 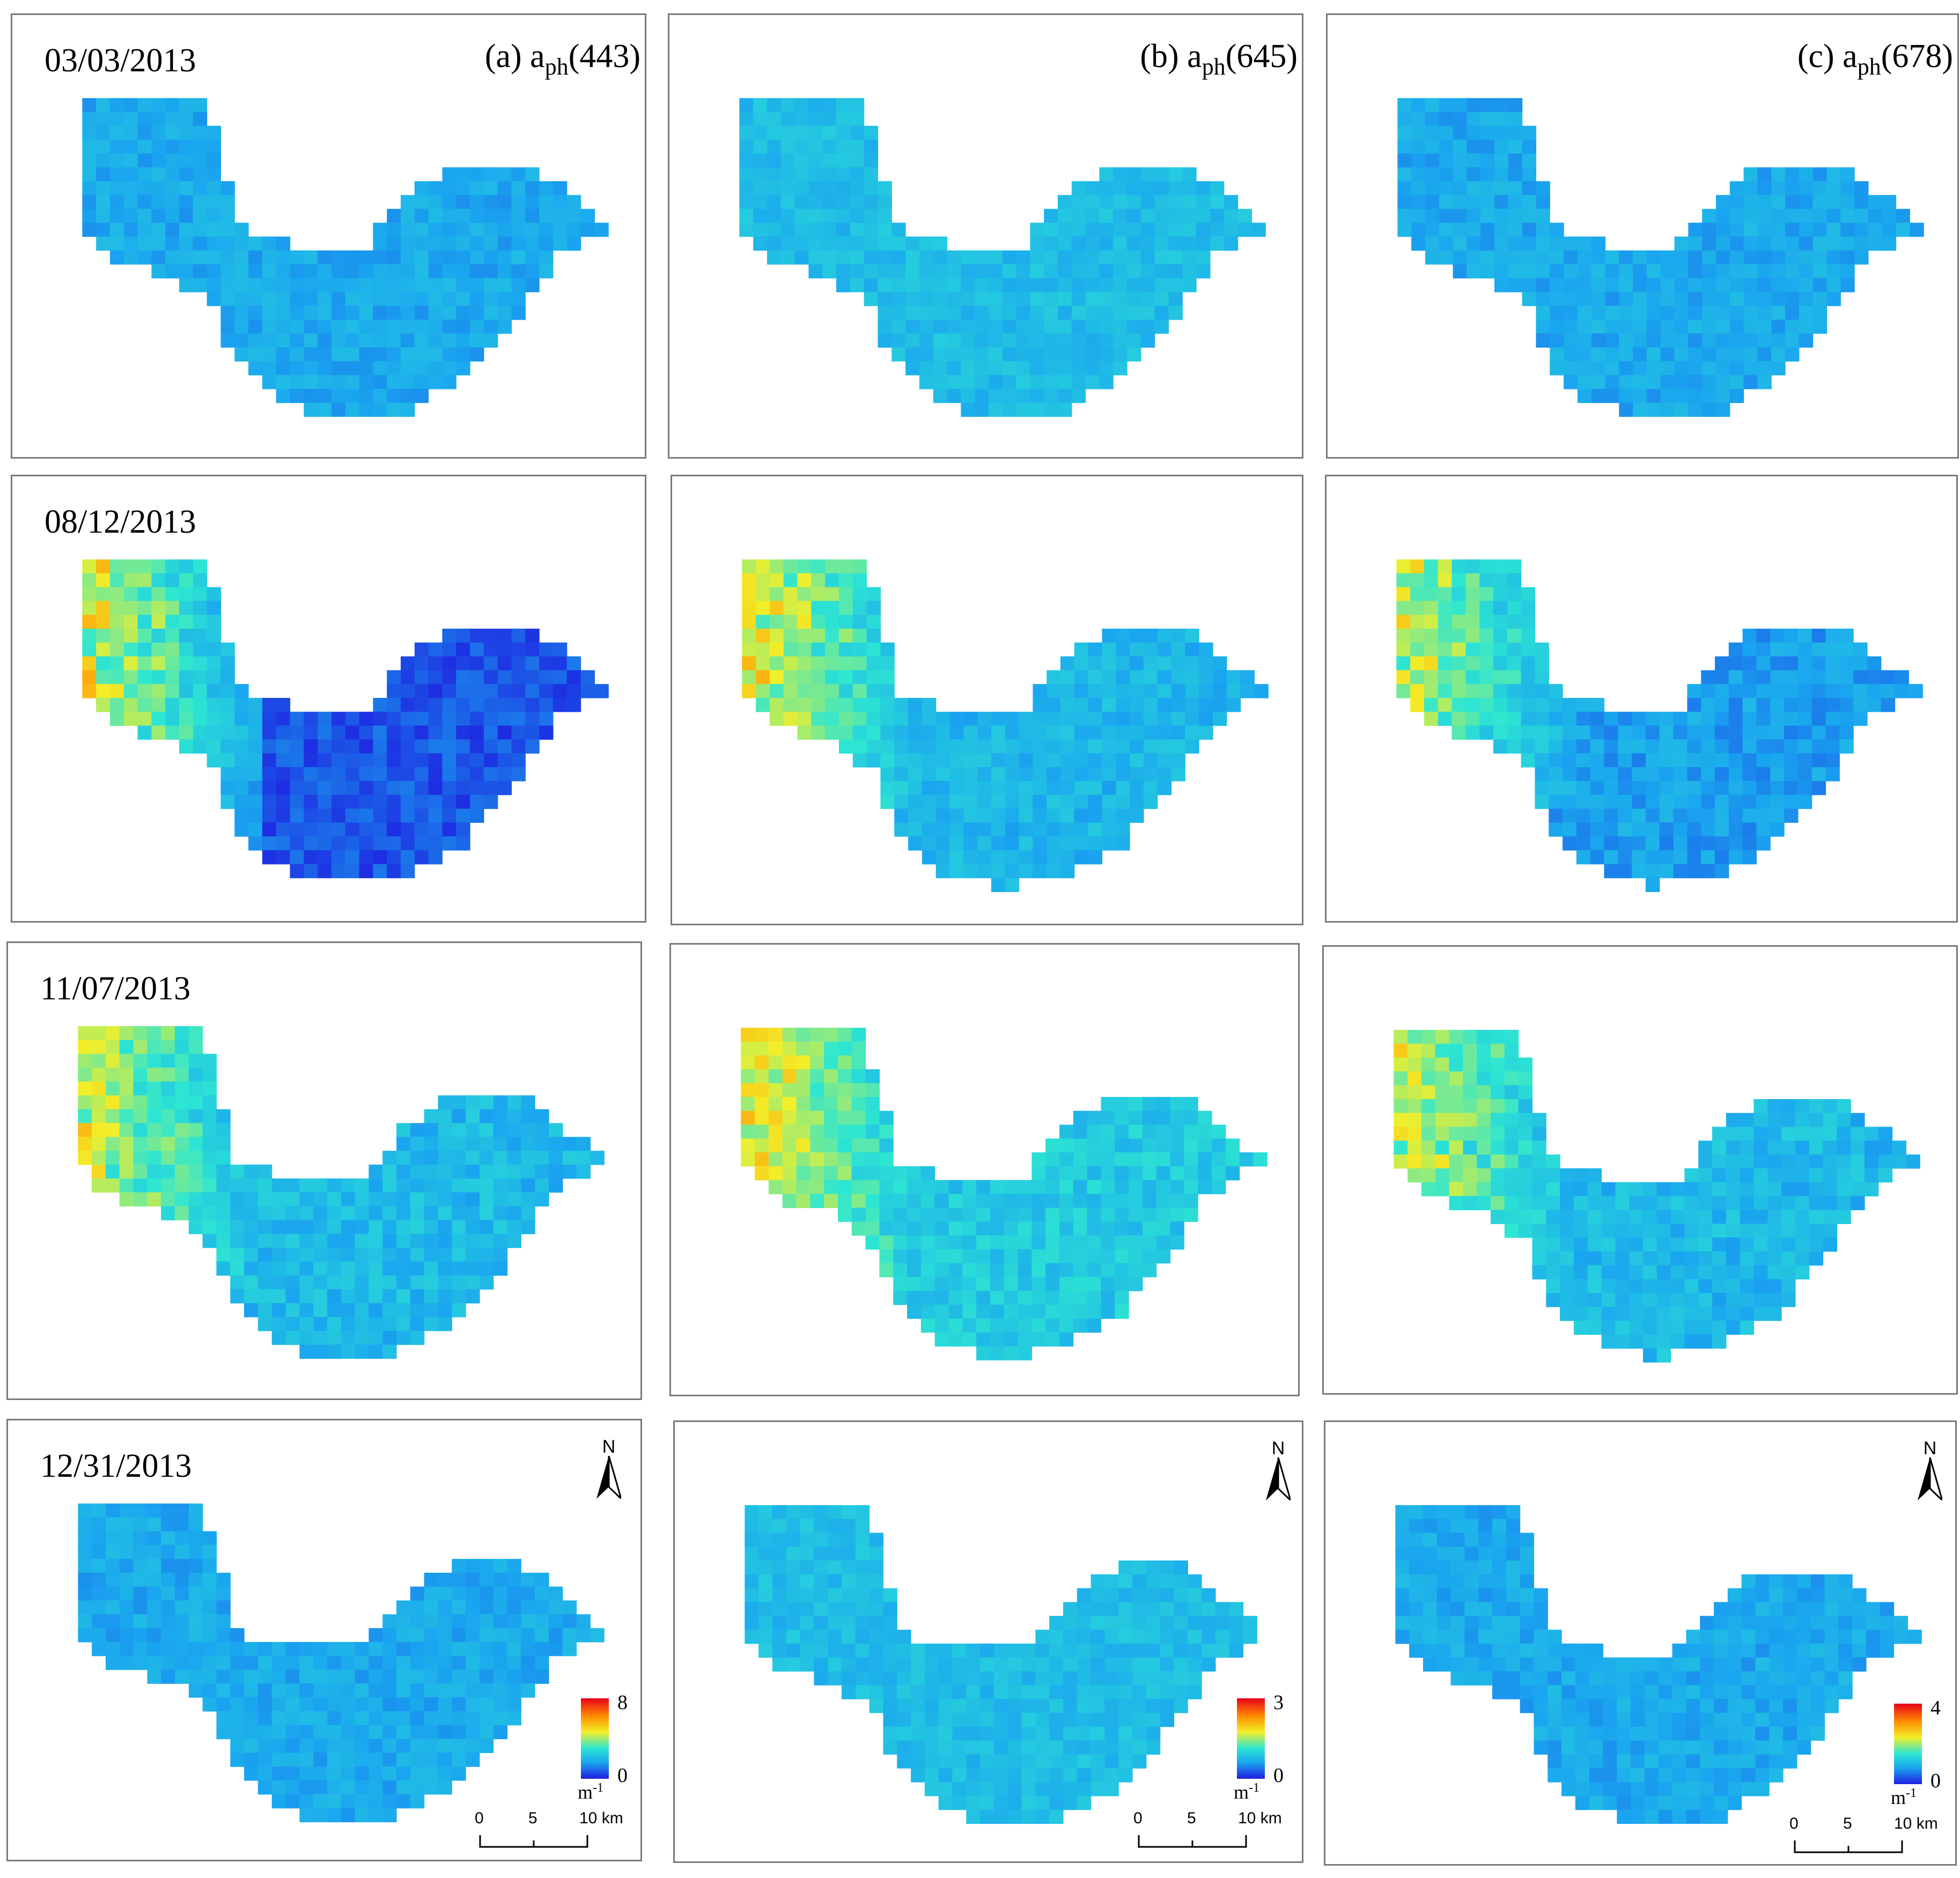 I want to click on map-panel-r4-c: N 4 0 m-1 0 5 10 km, so click(x=1640, y=1643).